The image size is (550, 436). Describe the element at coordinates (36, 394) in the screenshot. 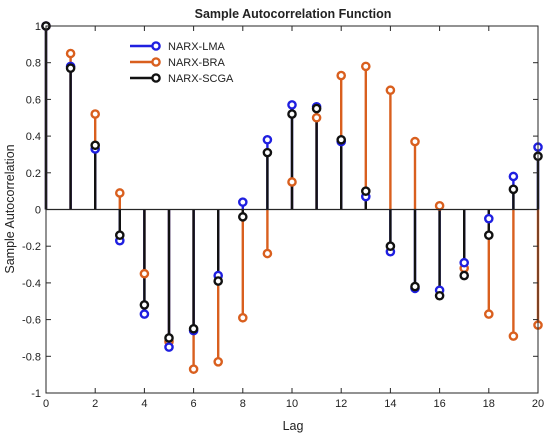

I see `y-tick-label: -1` at that location.